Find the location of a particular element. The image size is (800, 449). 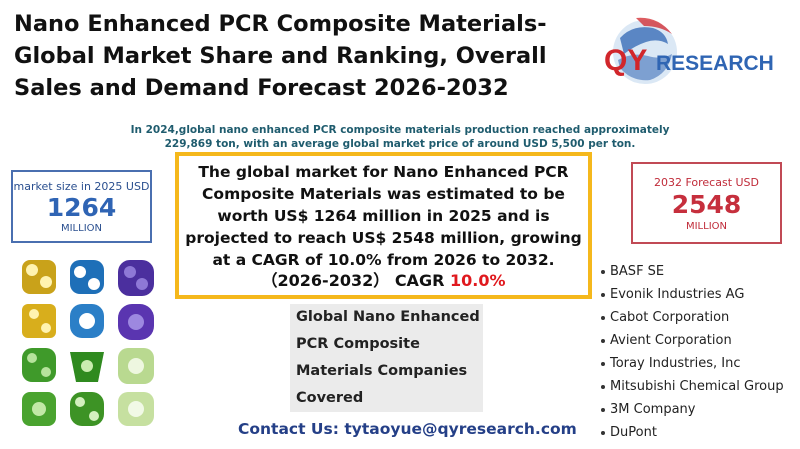

logo-qy-text: QY is located at coordinates (625, 60).